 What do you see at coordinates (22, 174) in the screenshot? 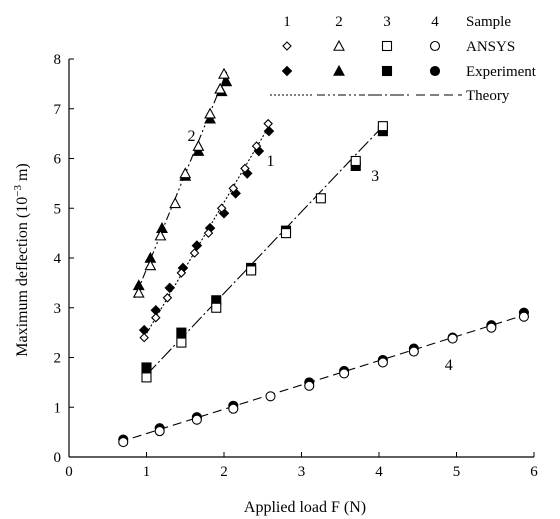
I see `y-axis-label-suffix: m)` at bounding box center [22, 174].